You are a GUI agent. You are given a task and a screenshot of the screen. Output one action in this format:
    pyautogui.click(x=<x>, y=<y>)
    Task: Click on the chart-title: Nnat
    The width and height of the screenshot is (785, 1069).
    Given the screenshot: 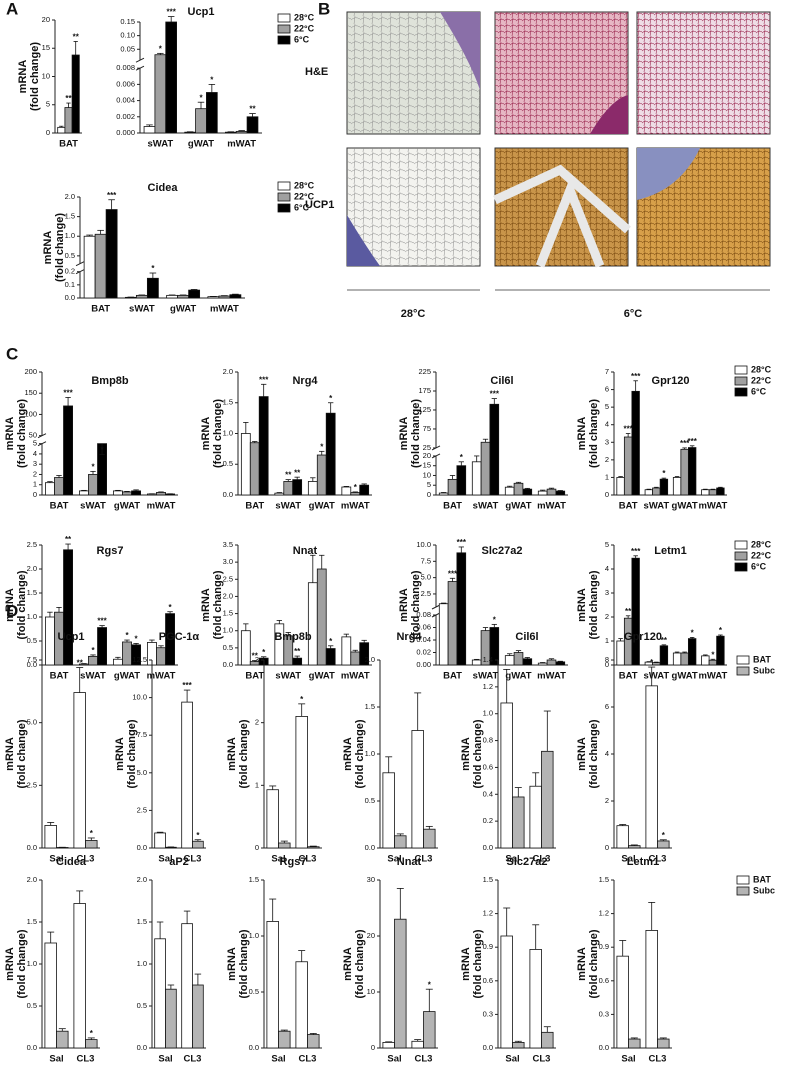 What is the action you would take?
    pyautogui.click(x=409, y=862)
    